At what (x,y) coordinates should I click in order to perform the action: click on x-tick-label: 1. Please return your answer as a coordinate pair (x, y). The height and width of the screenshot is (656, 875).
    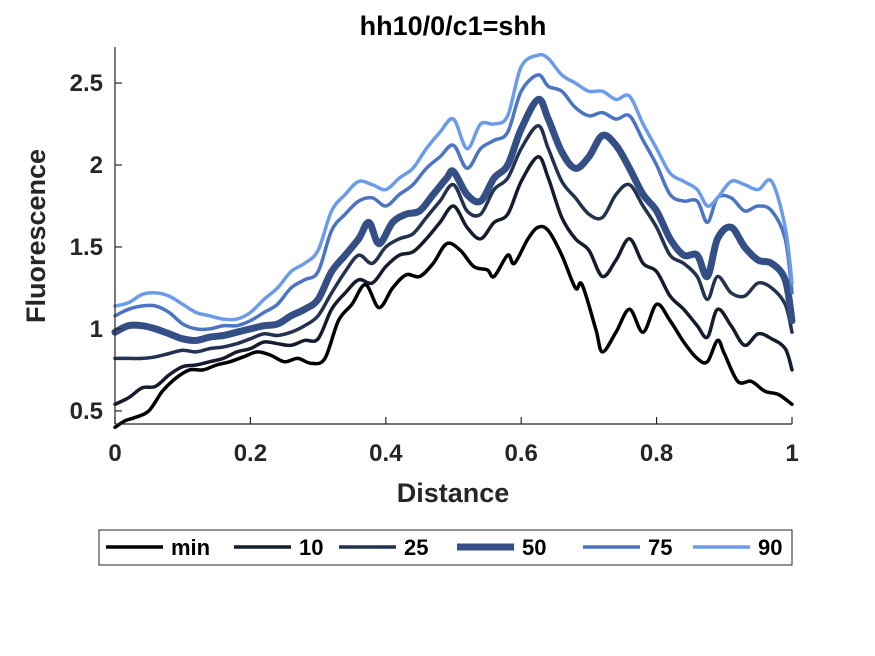
    Looking at the image, I should click on (791, 453).